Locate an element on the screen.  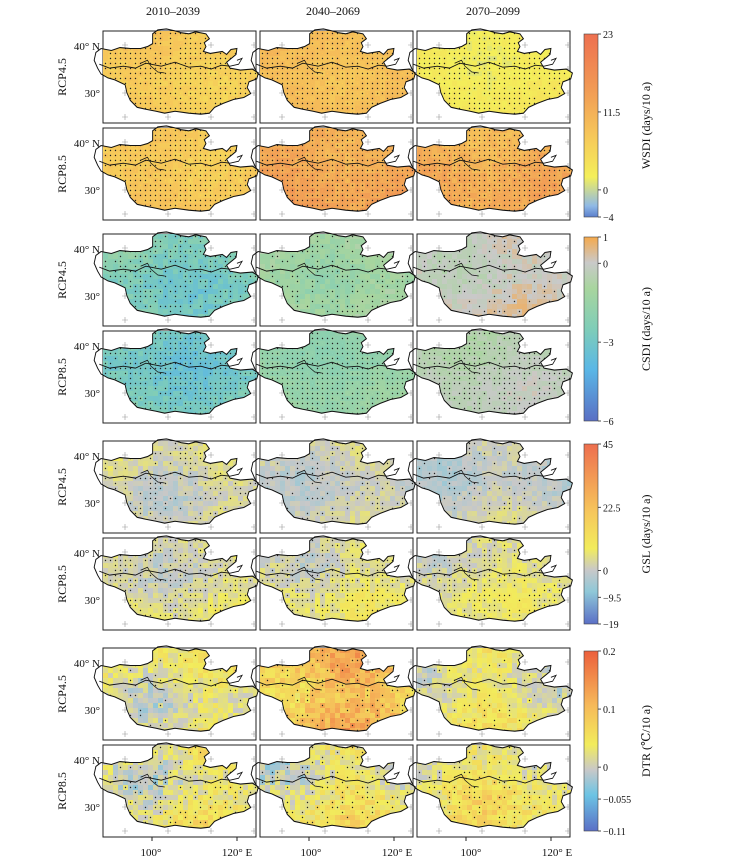
colorbar-label: WSDI (days/10 a) is located at coordinates (646, 125).